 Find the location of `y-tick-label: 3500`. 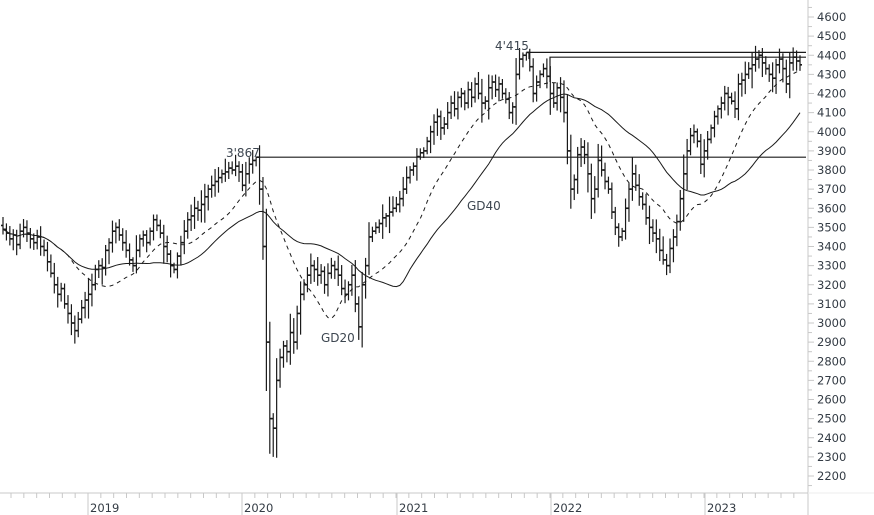

y-tick-label: 3500 is located at coordinates (831, 227).